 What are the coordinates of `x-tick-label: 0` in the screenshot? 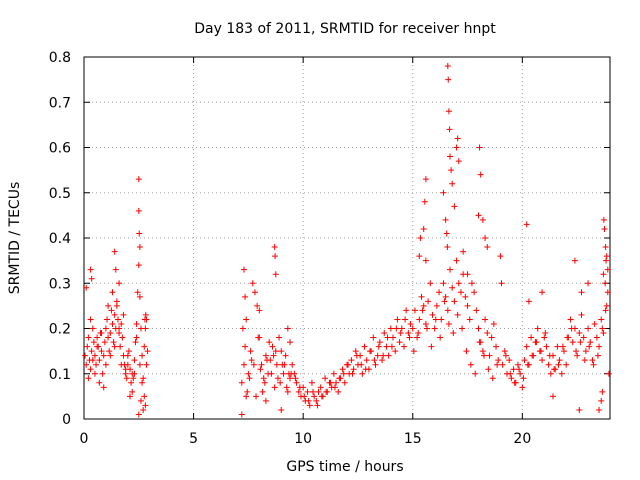 It's located at (84, 439).